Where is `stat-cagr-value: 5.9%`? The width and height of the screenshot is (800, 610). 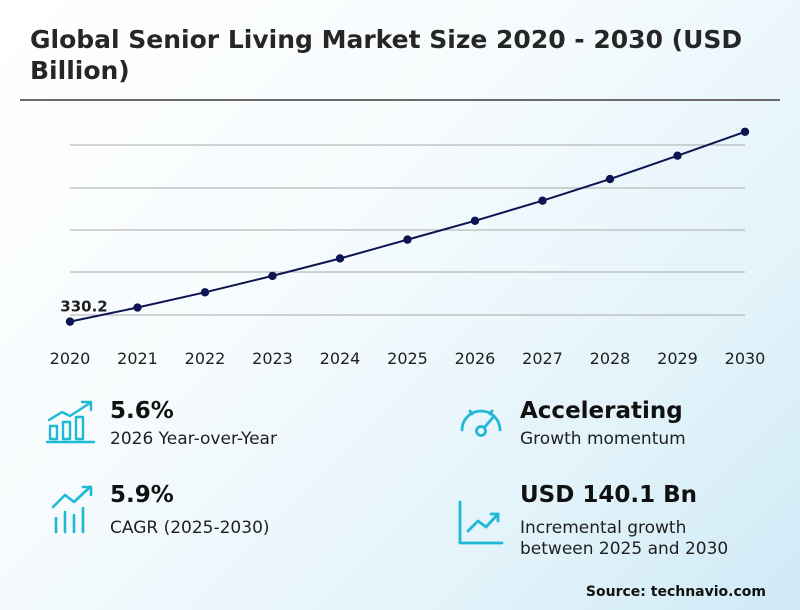 stat-cagr-value: 5.9% is located at coordinates (142, 495).